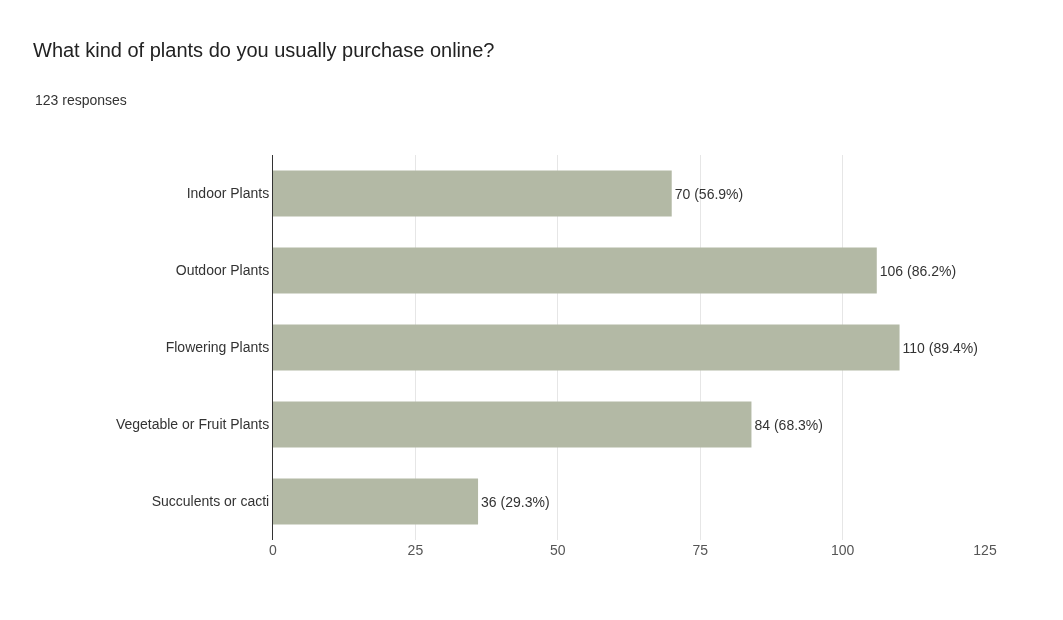 The image size is (1063, 620). I want to click on y-tick-label: Outdoor Plants, so click(222, 270).